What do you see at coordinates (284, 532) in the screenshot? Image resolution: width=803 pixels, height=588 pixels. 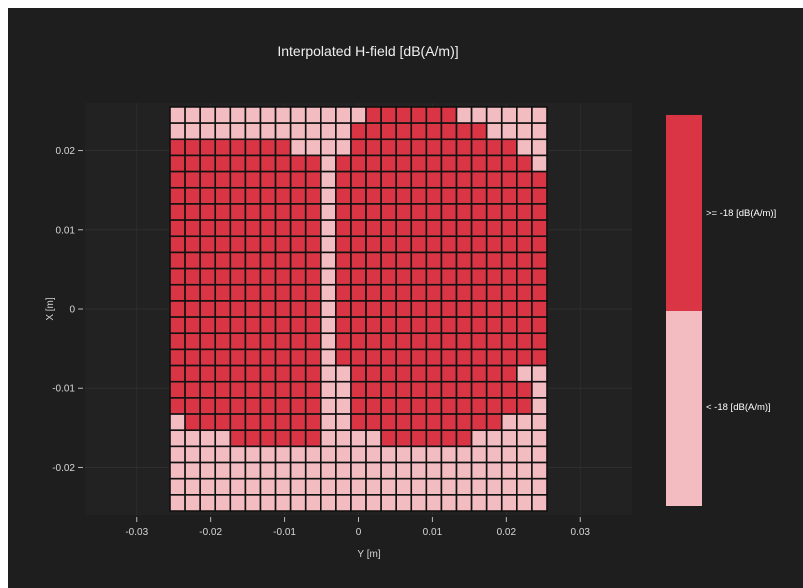 I see `x-tick-label: -0.01` at bounding box center [284, 532].